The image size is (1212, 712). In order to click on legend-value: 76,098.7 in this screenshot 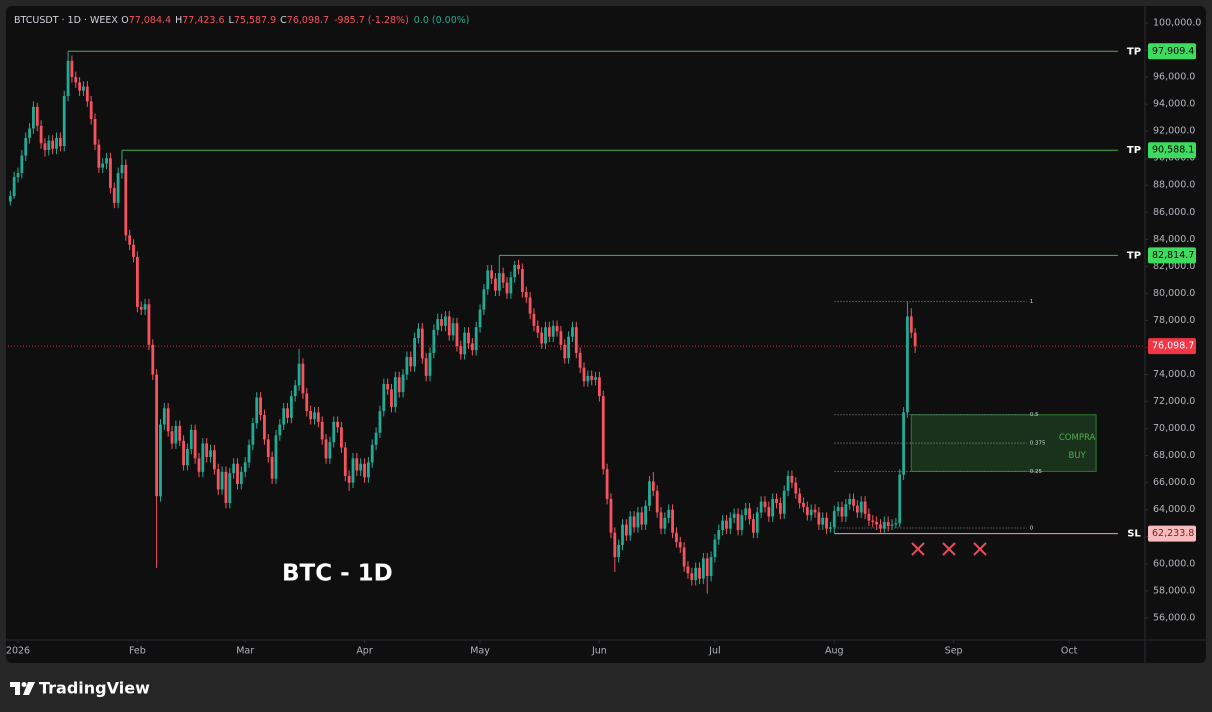, I will do `click(308, 20)`.